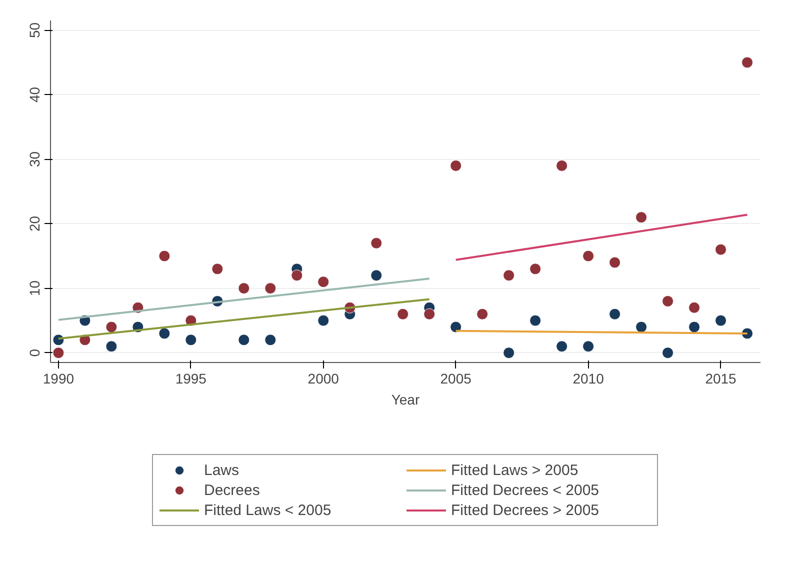 Image resolution: width=786 pixels, height=581 pixels. Describe the element at coordinates (324, 378) in the screenshot. I see `x-tick-label: 2000` at that location.